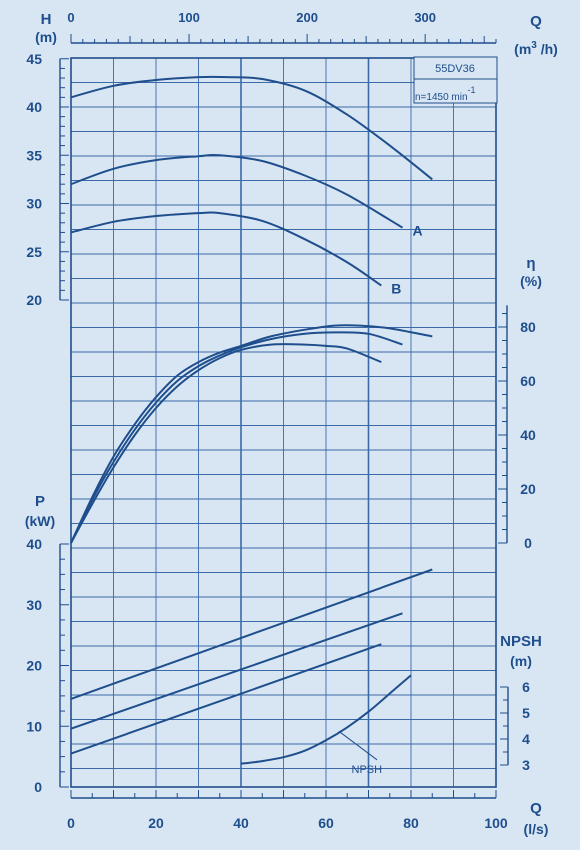 This screenshot has height=850, width=580. I want to click on bottom-axis-tick-label: 40, so click(241, 823).